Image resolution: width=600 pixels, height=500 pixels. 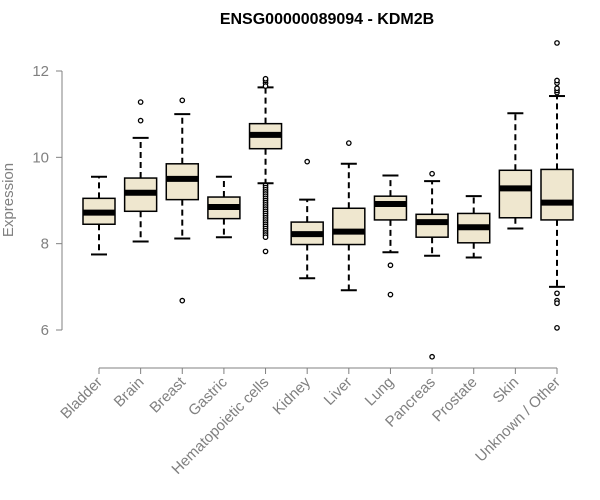 What do you see at coordinates (8, 200) in the screenshot?
I see `y-axis-label: Expression` at bounding box center [8, 200].